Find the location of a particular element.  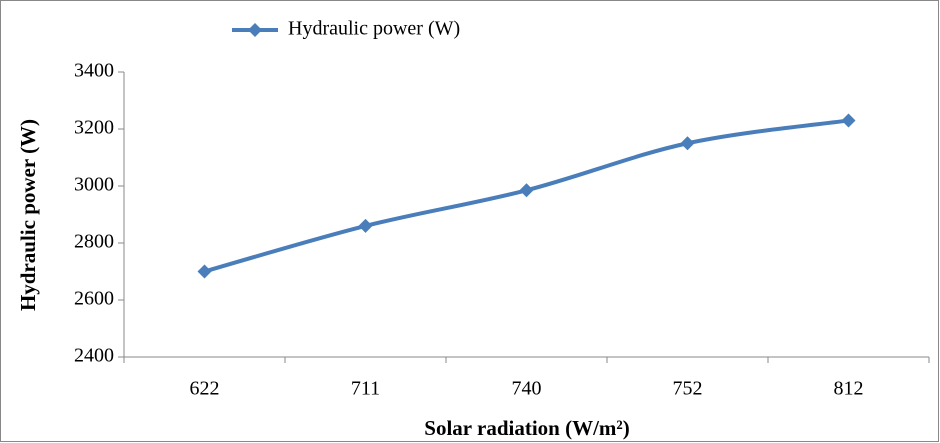

x-tick-label: 711 is located at coordinates (365, 389).